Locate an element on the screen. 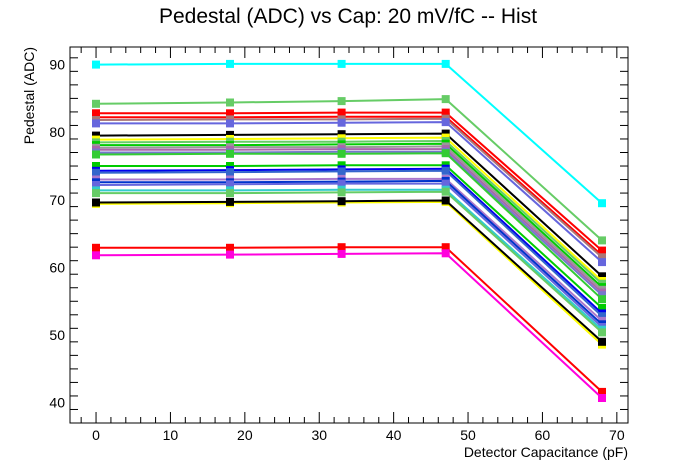 The image size is (696, 472). x-tick-label: 30 is located at coordinates (319, 435).